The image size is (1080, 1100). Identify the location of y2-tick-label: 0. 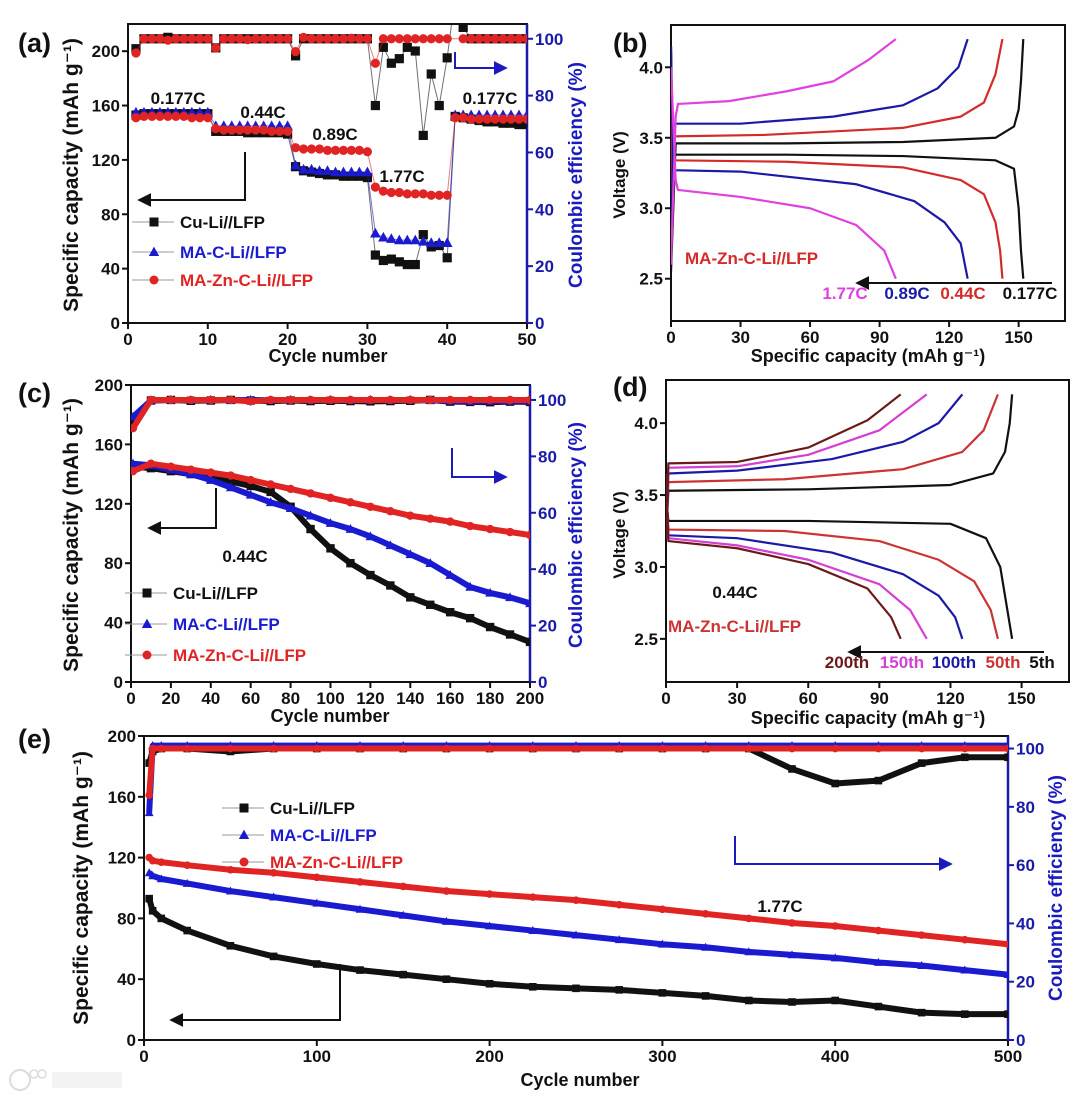
(539, 323).